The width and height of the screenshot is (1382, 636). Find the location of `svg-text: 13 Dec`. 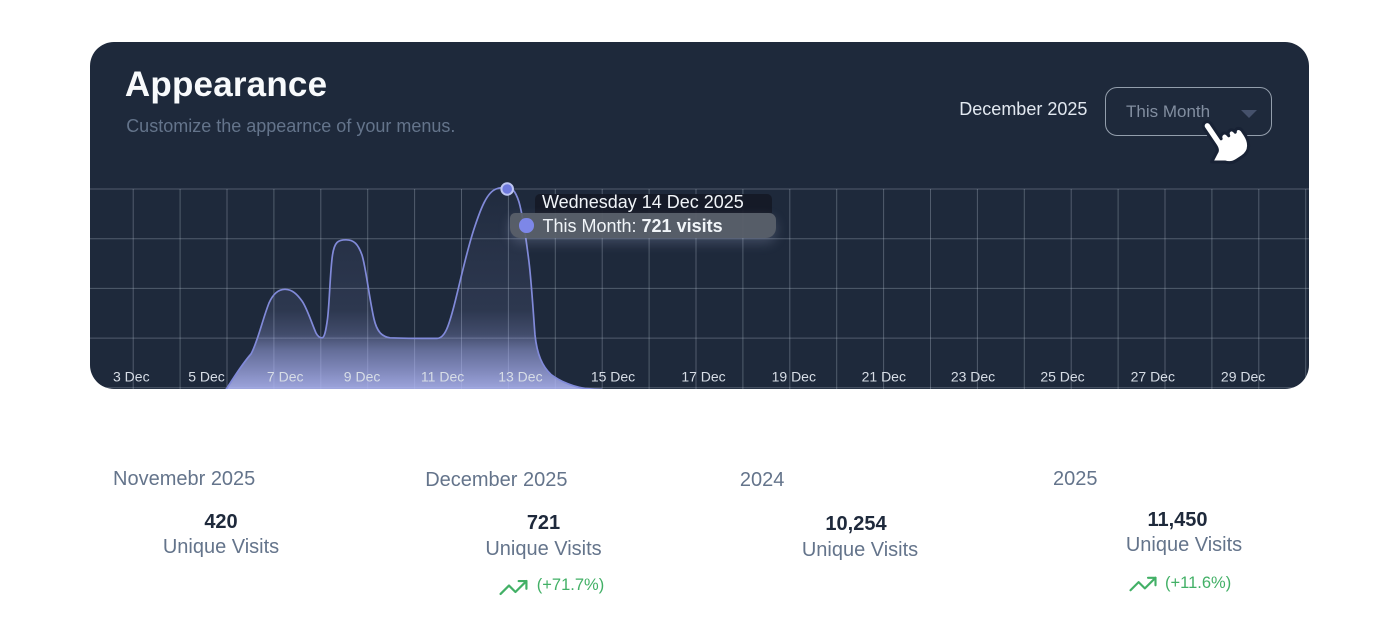

svg-text: 13 Dec is located at coordinates (520, 377).